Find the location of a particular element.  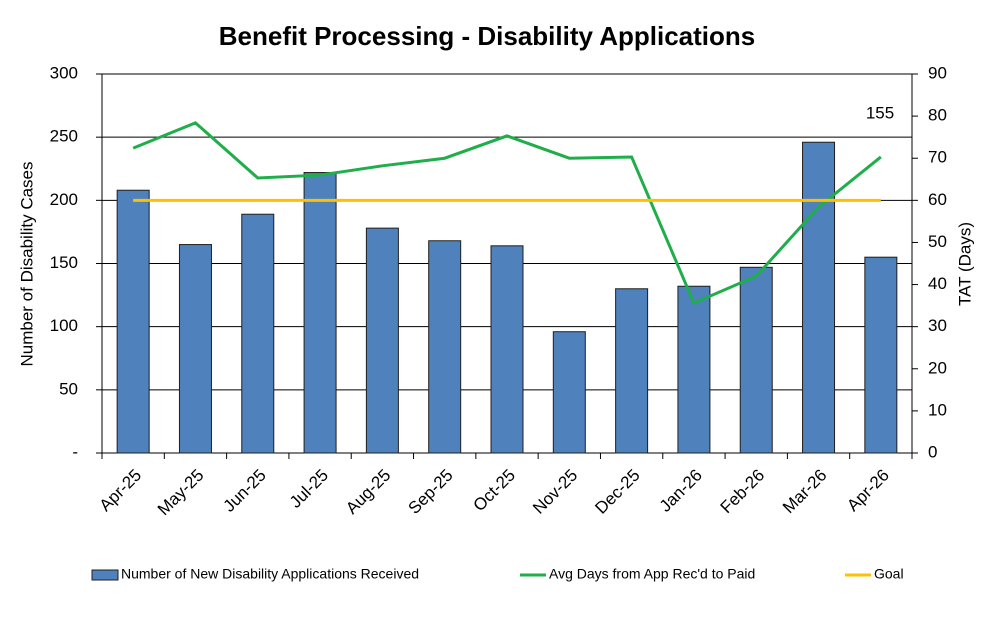

y-tick-label: 300 is located at coordinates (64, 72).